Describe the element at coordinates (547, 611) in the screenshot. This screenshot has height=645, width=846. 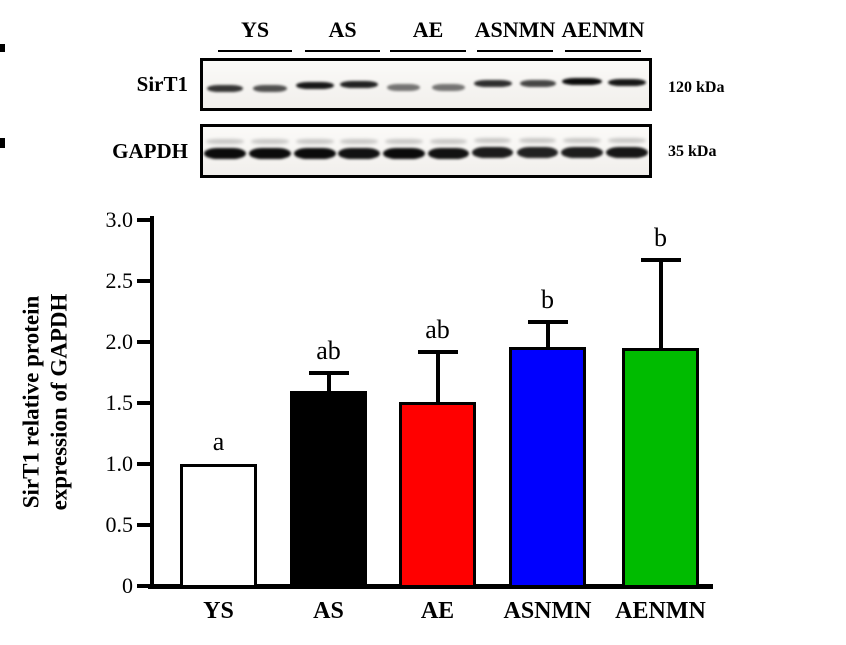
I see `x-axis-label-asnmn: ASNMN` at that location.